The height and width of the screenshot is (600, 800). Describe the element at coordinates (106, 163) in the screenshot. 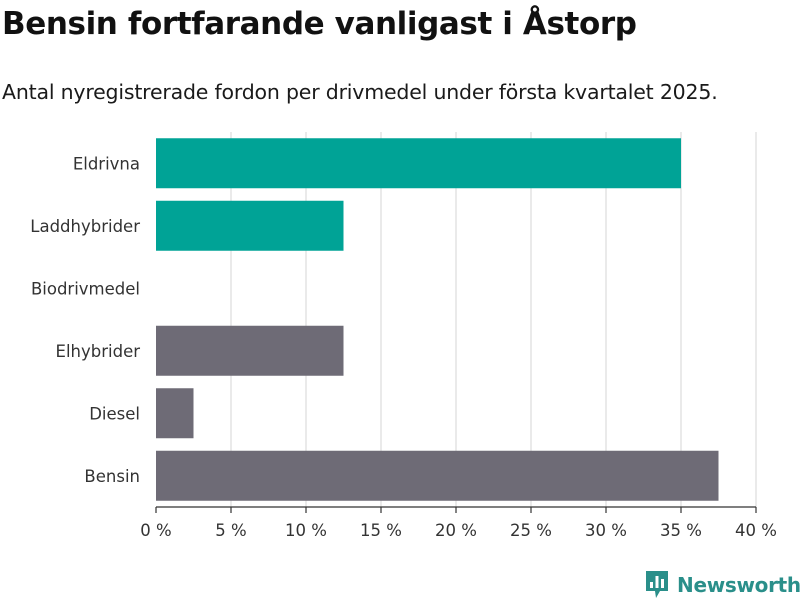

I see `category-label: Eldrivna` at that location.